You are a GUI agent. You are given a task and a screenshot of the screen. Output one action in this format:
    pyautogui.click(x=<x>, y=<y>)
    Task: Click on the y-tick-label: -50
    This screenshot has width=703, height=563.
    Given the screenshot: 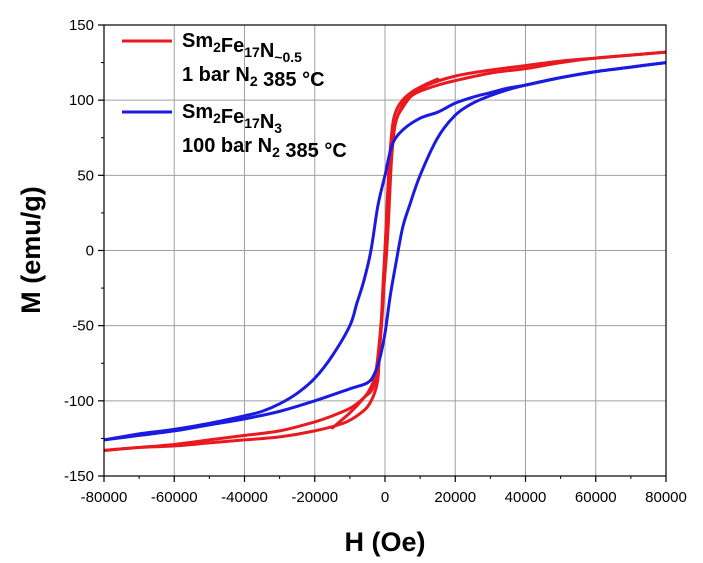 What is the action you would take?
    pyautogui.click(x=83, y=326)
    